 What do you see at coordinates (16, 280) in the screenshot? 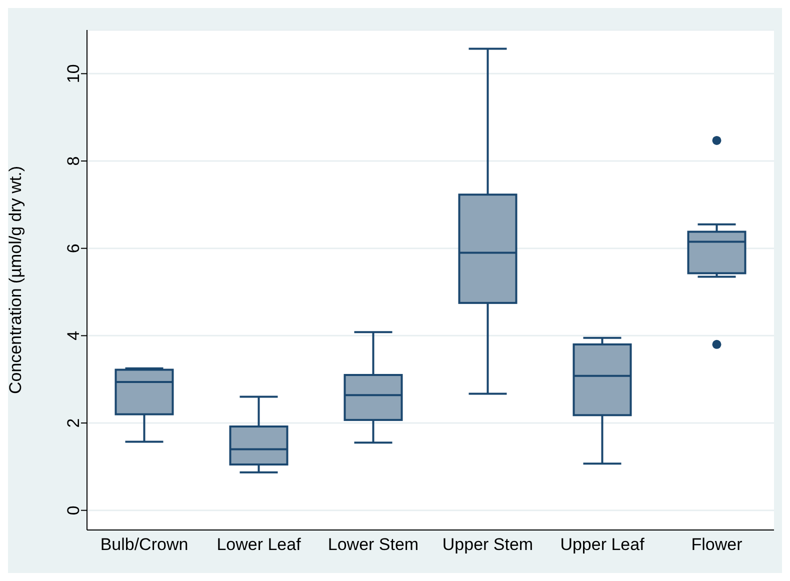
I see `y-axis-title: Concentration (µmol/g dry wt.)` at bounding box center [16, 280].